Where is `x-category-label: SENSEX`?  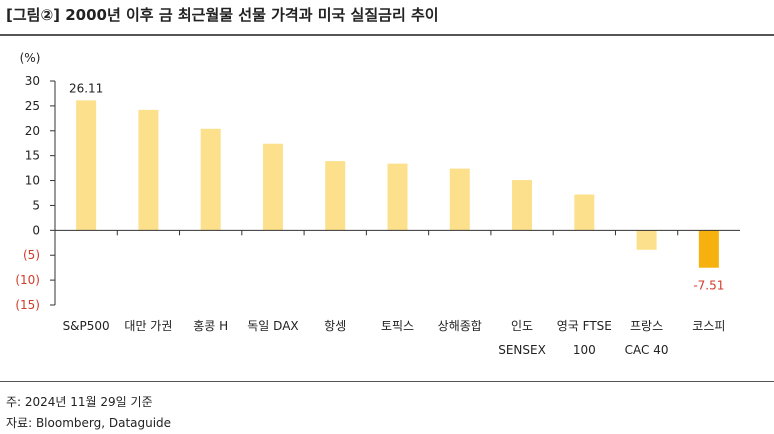
x-category-label: SENSEX is located at coordinates (522, 350).